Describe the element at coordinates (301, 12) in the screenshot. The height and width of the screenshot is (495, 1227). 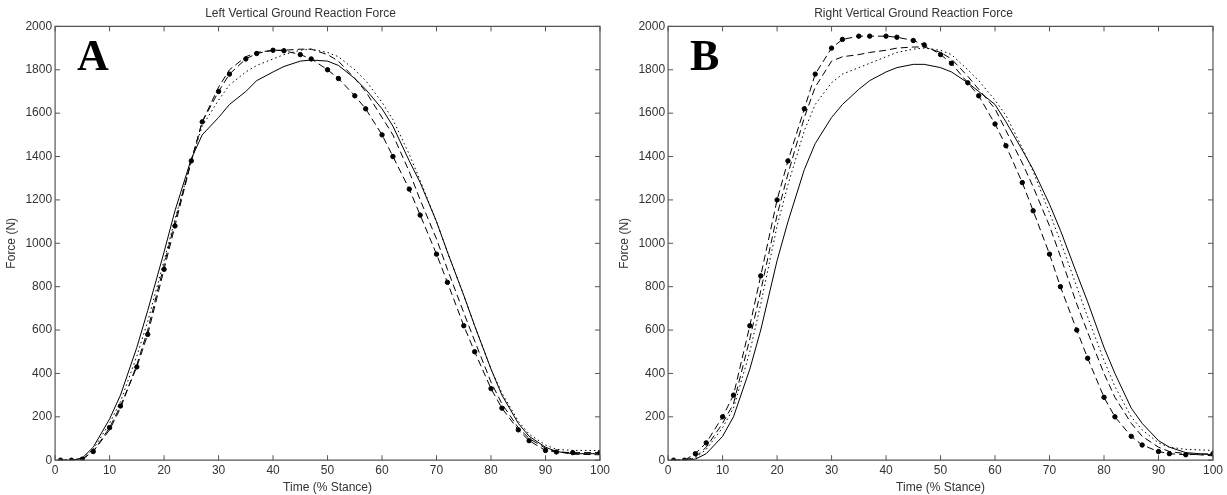
I see `chart-title: Left Vertical Ground Reaction Force` at that location.